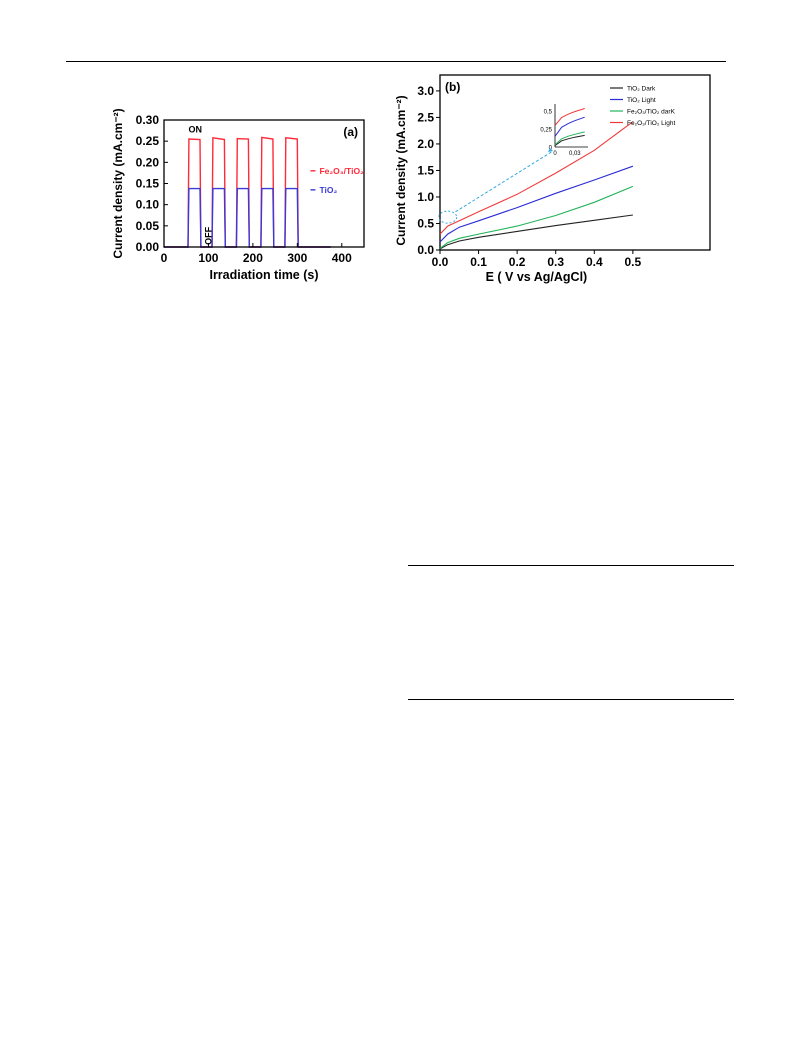 The image size is (793, 1053). I want to click on y-tick-label-a-5: 0.25, so click(148, 141).